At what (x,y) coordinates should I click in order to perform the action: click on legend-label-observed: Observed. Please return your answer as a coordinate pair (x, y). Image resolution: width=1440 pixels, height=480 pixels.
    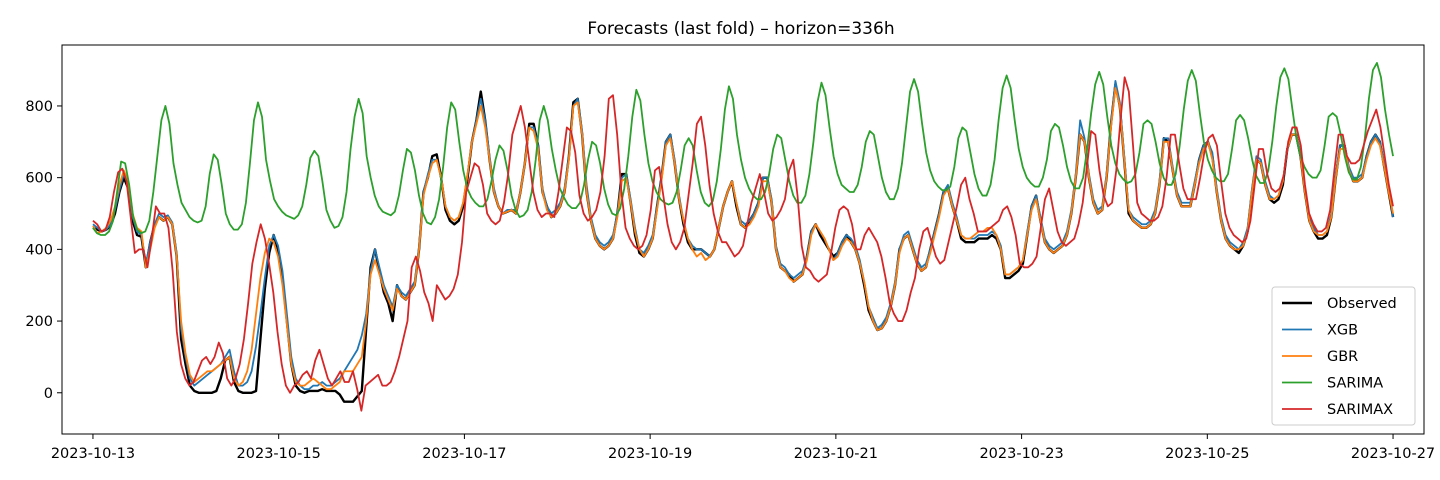
    Looking at the image, I should click on (1362, 304).